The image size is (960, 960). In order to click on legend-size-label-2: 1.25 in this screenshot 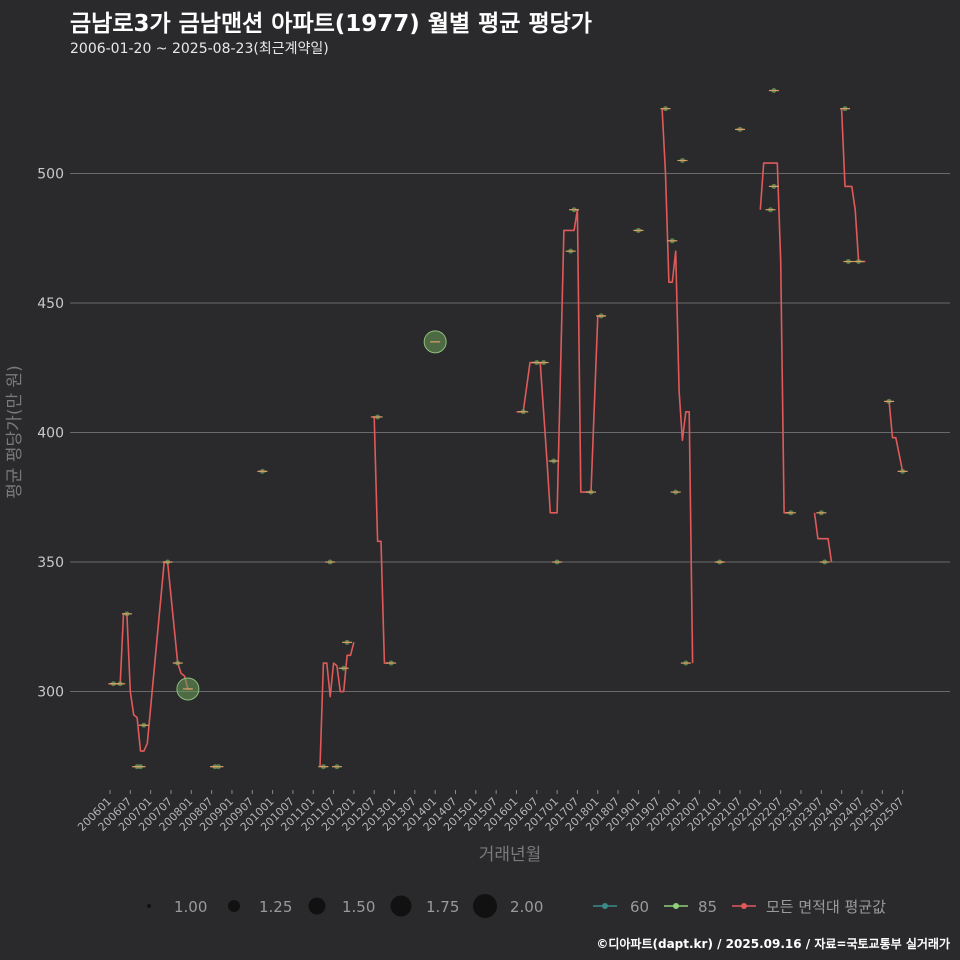, I will do `click(275, 907)`.